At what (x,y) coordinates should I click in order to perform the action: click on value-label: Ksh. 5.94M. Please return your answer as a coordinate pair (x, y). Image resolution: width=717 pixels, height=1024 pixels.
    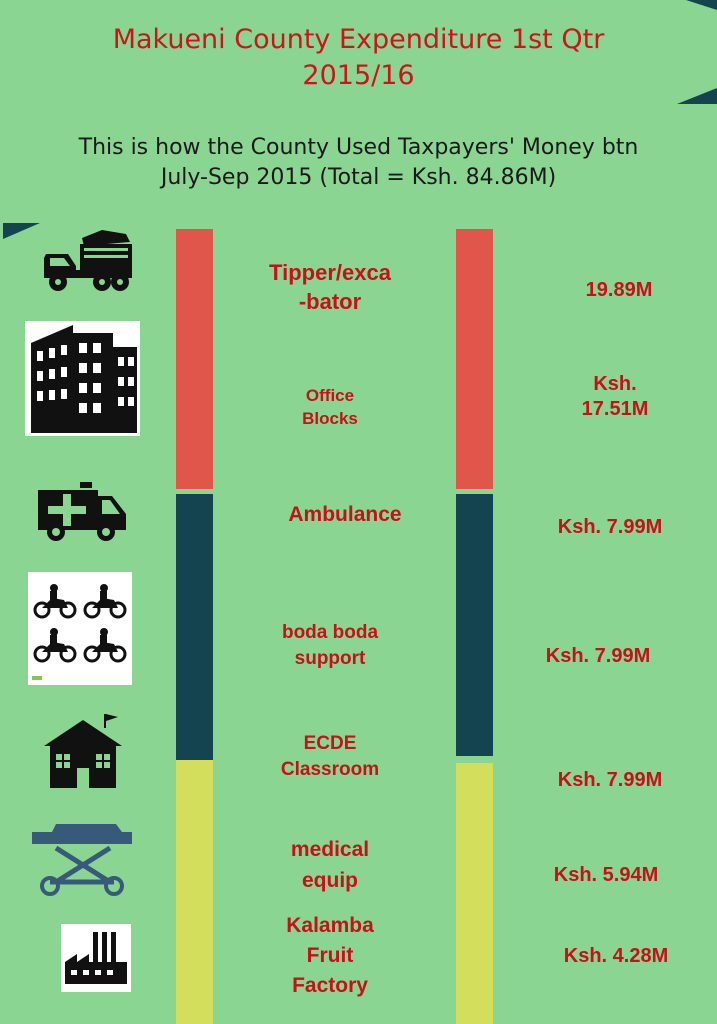
    Looking at the image, I should click on (606, 875).